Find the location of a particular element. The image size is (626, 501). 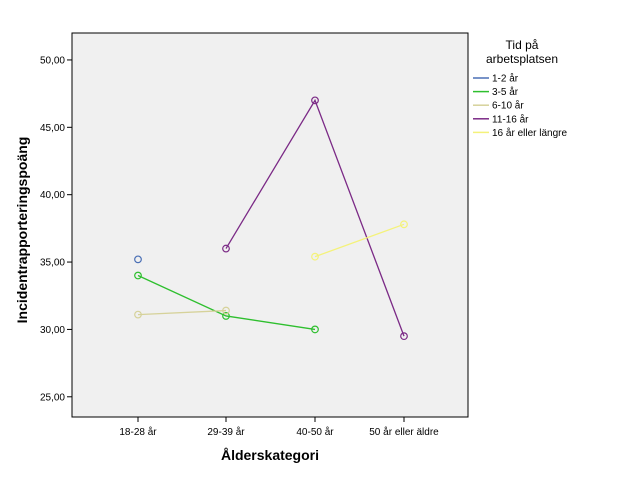

y-axis-title: Incidentrapporteringspoäng is located at coordinates (22, 230).